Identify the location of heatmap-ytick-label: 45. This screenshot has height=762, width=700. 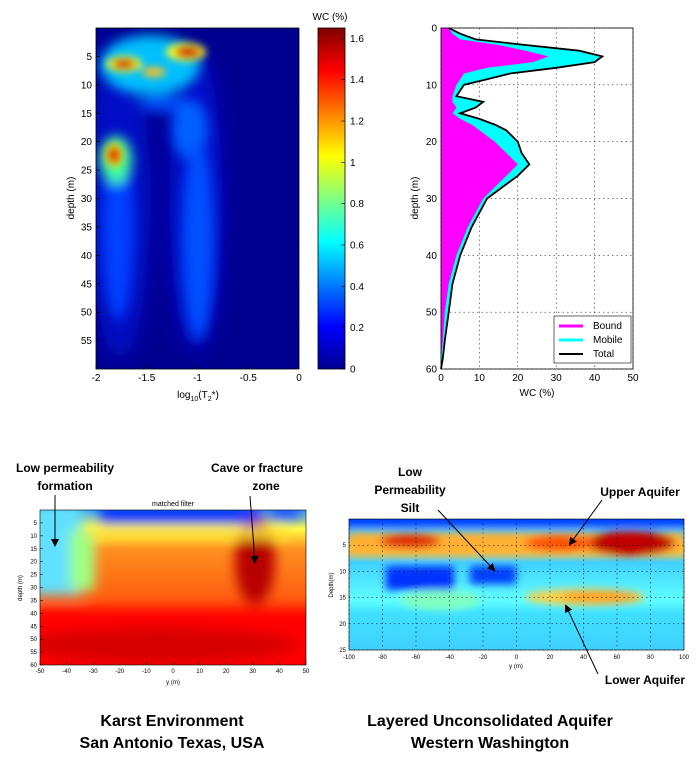
(87, 284).